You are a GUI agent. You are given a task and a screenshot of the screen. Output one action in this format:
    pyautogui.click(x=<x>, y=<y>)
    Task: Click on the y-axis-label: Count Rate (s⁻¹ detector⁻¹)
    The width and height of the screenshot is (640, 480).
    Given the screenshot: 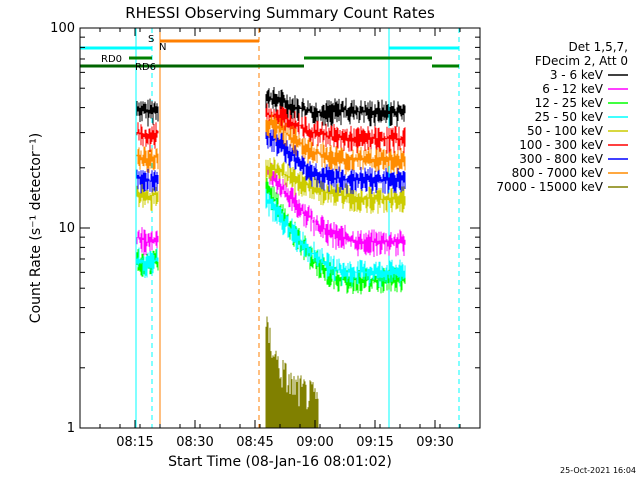 What is the action you would take?
    pyautogui.click(x=36, y=228)
    